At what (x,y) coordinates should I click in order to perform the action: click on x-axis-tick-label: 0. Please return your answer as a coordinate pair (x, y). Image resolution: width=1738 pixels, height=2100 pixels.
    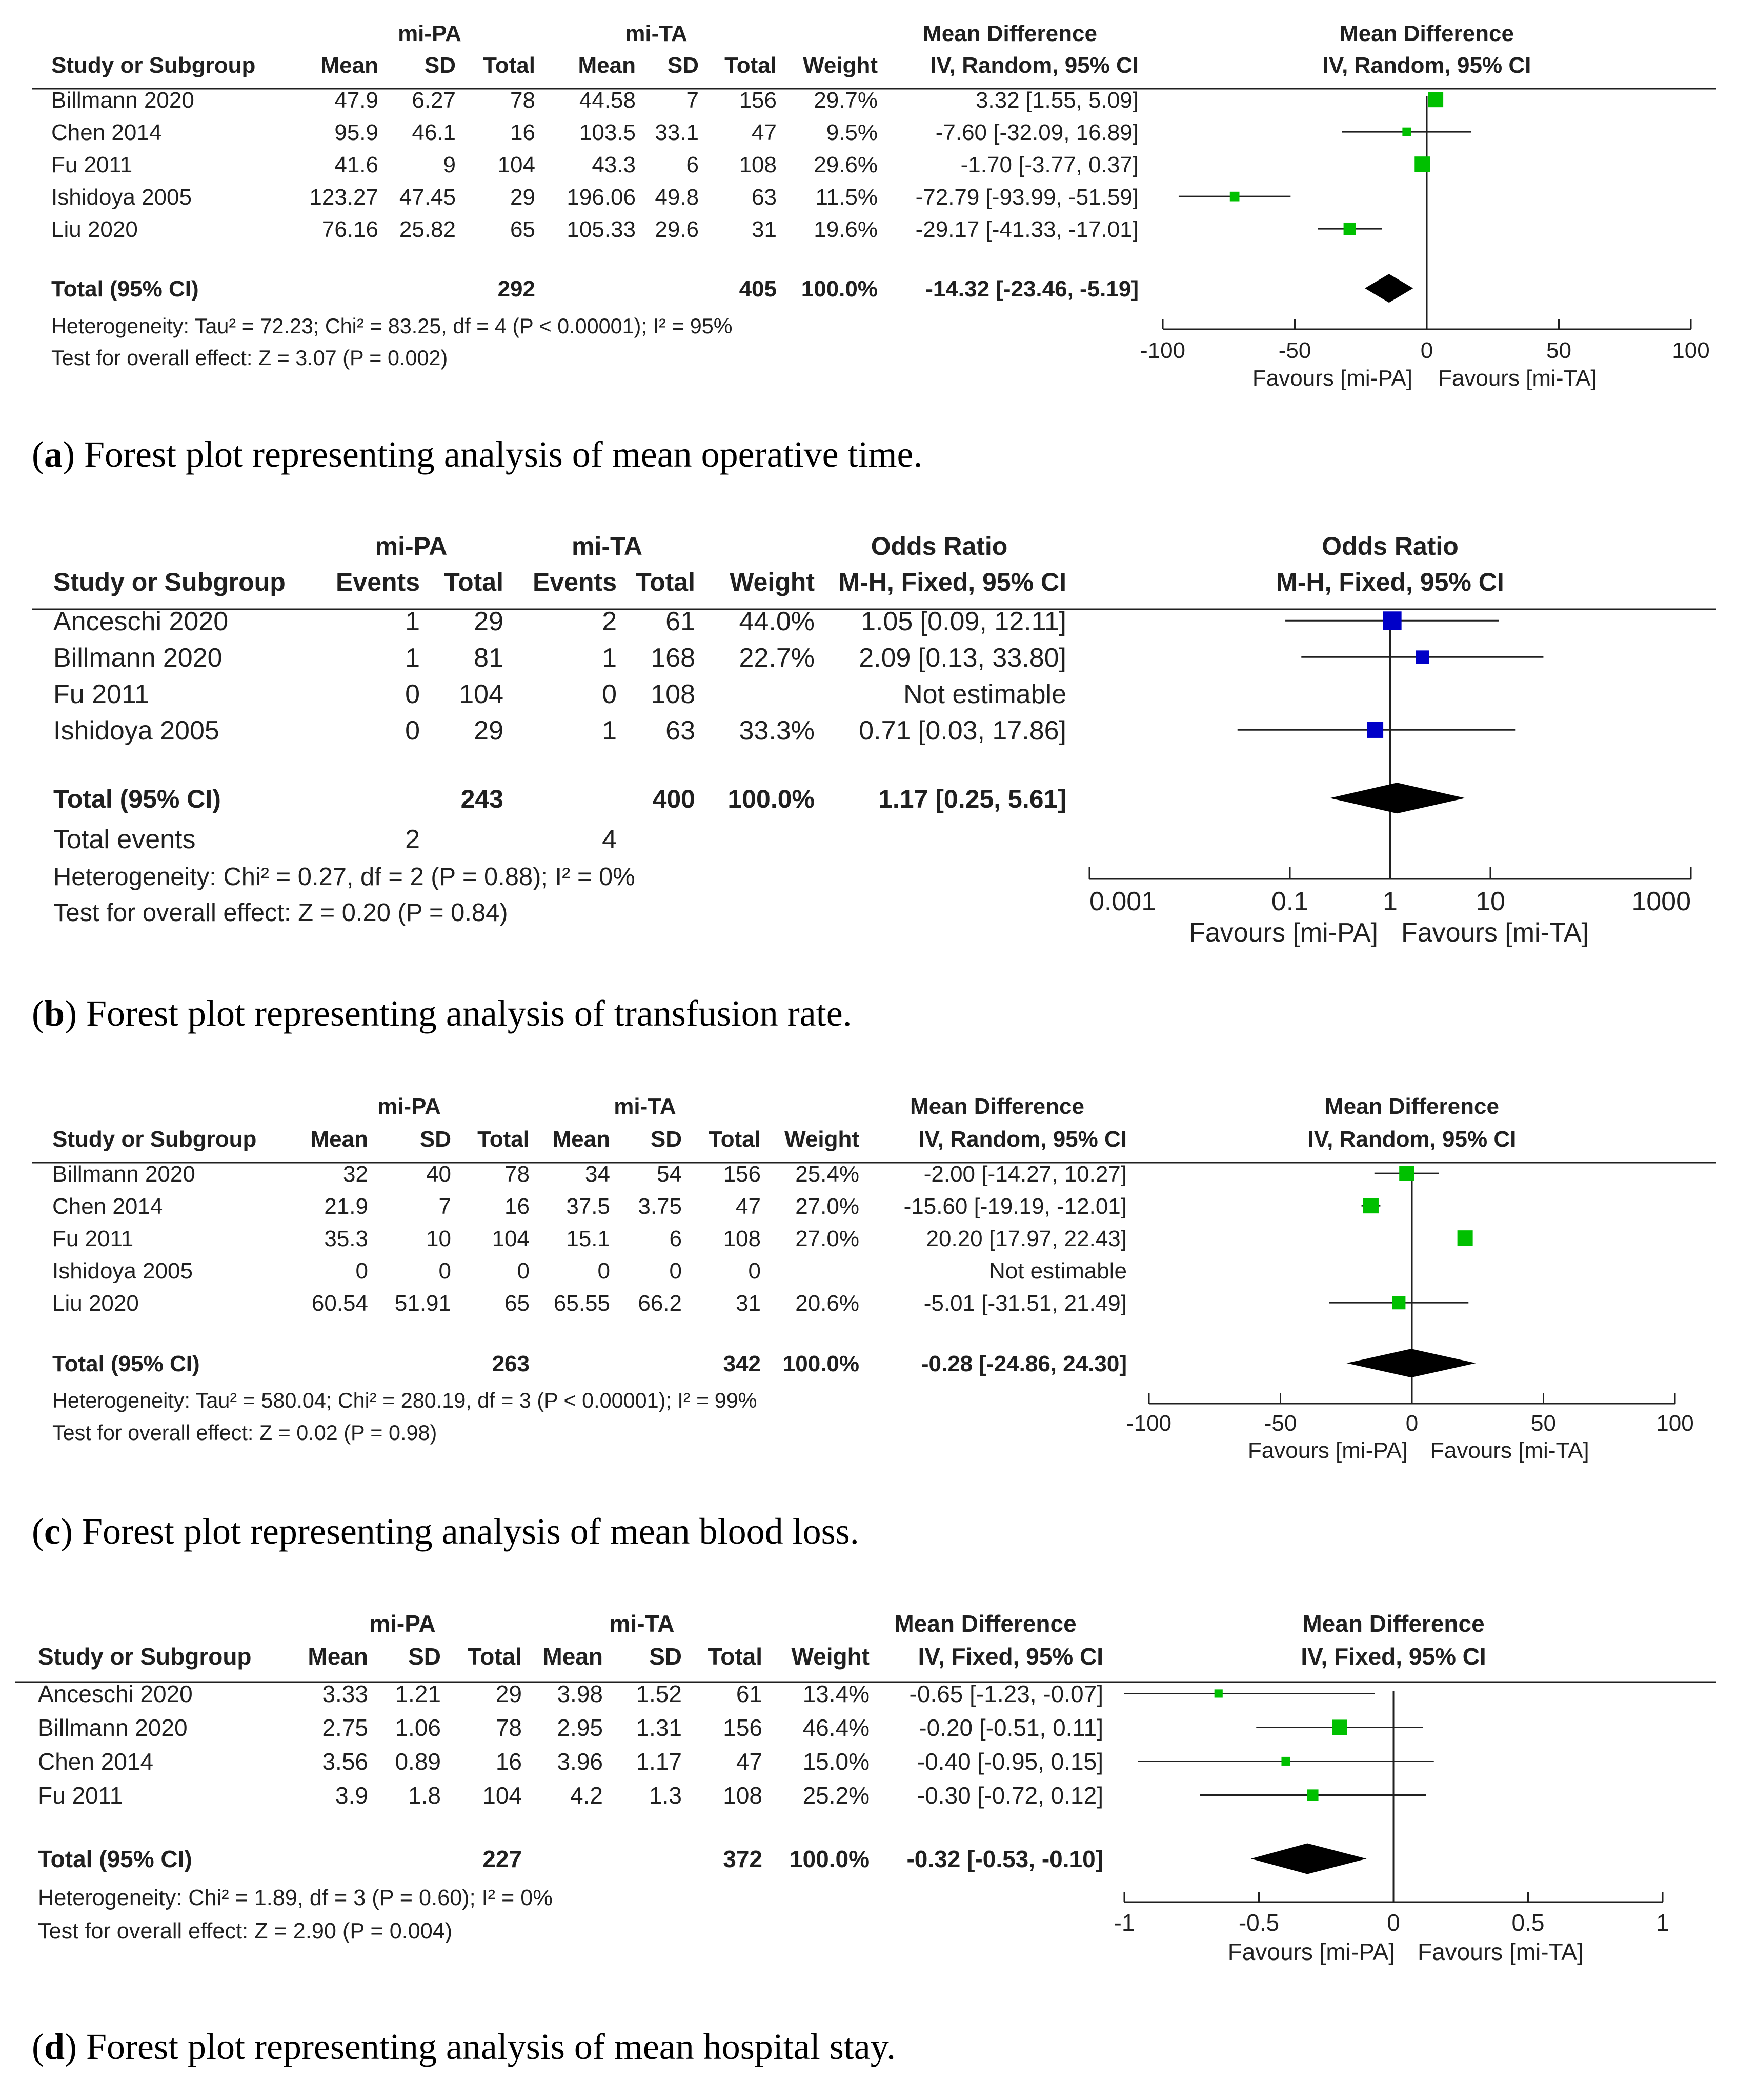
    Looking at the image, I should click on (1412, 1423).